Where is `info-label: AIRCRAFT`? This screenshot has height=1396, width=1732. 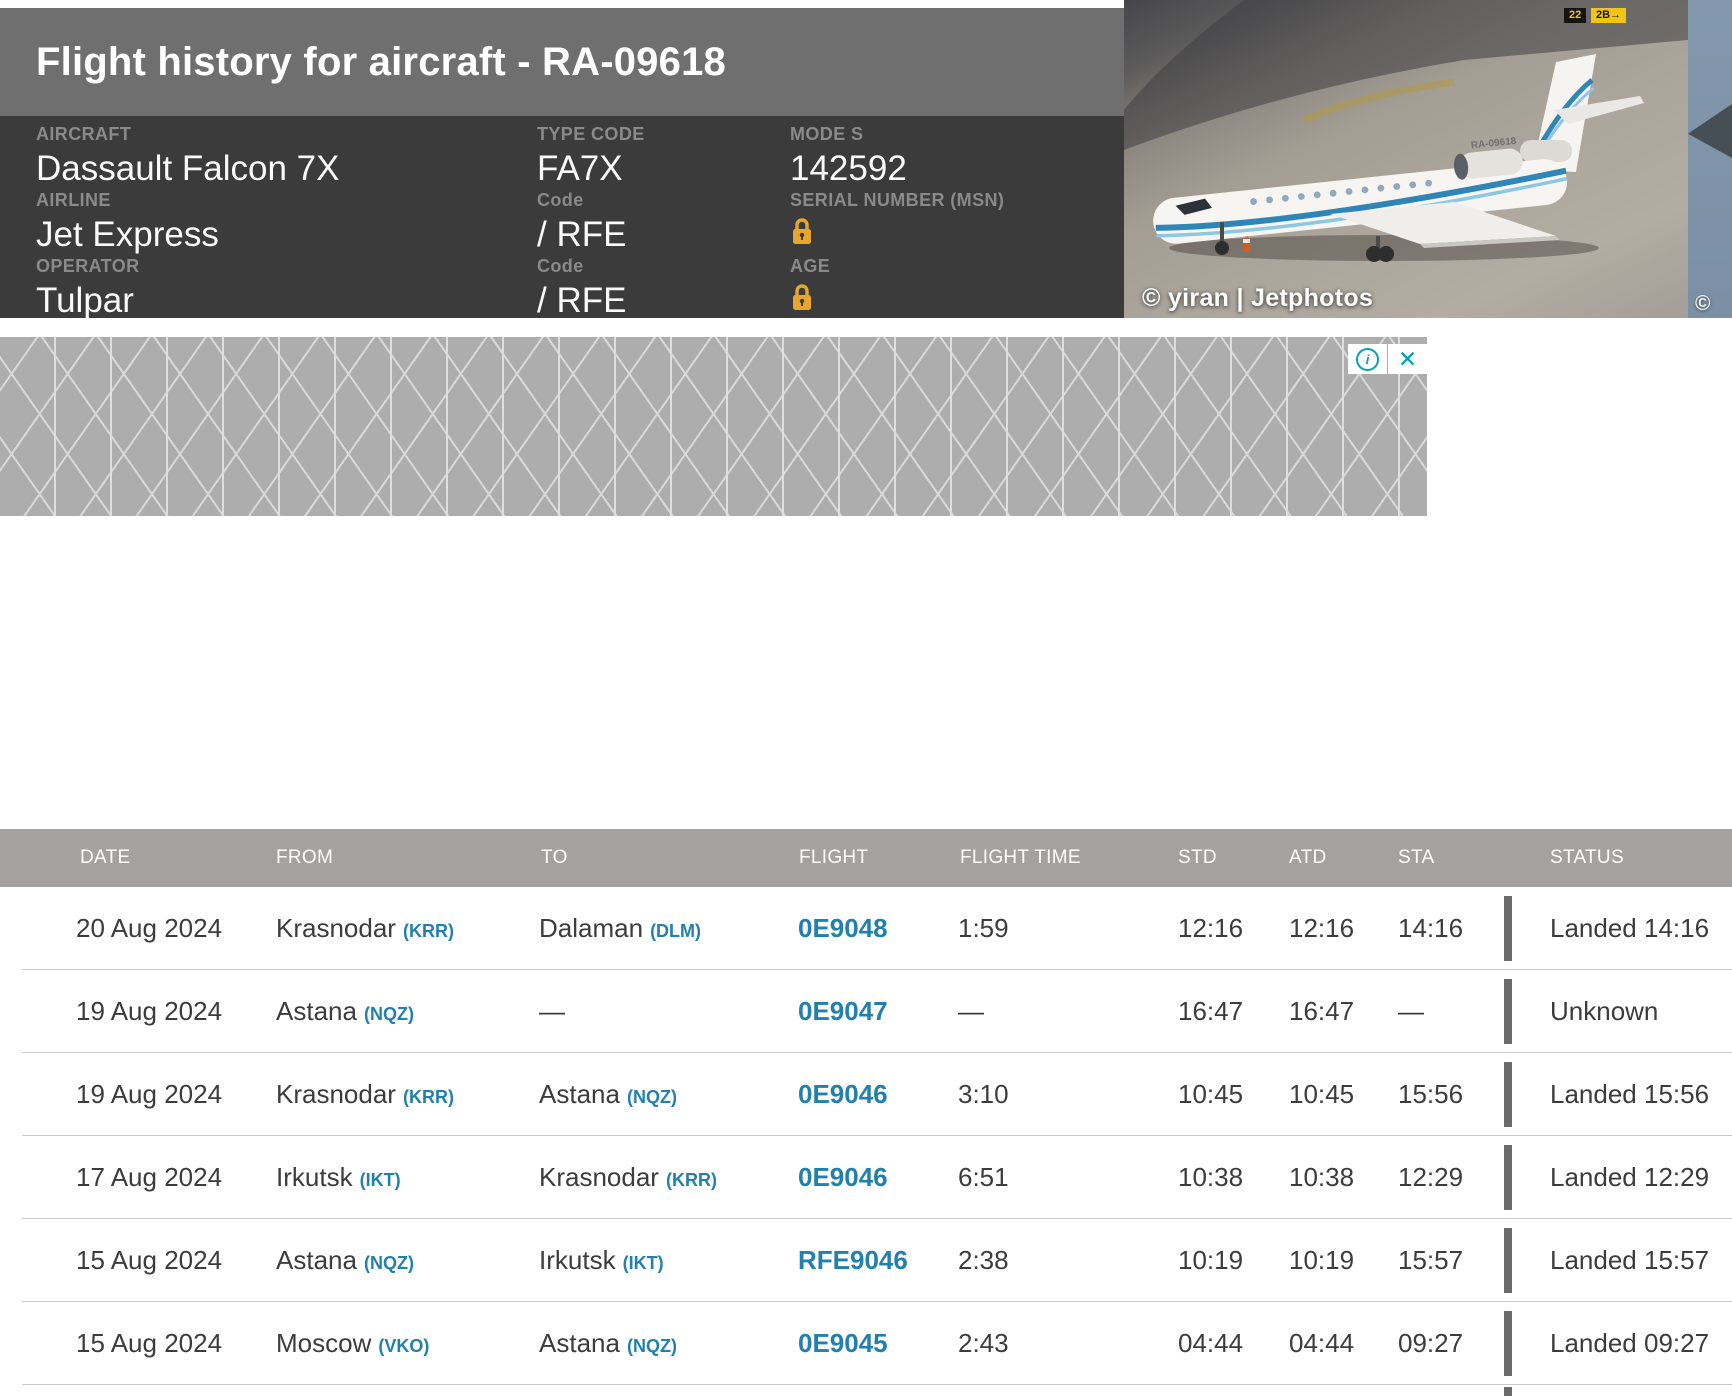 info-label: AIRCRAFT is located at coordinates (84, 134).